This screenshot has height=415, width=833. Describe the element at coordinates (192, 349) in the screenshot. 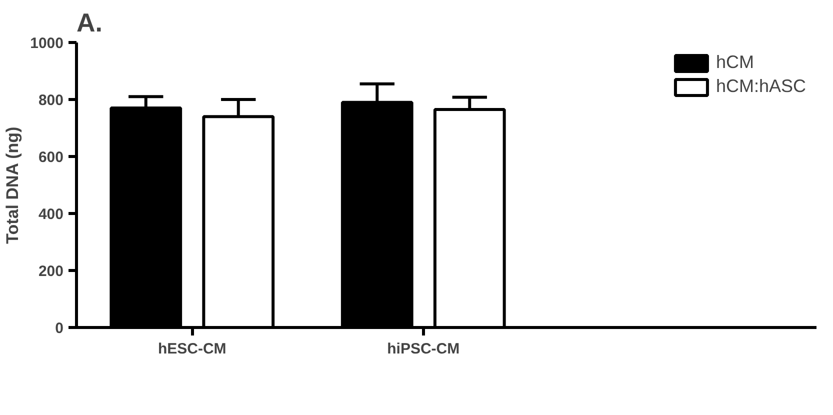

I see `x-tick-label: hESC-CM` at that location.